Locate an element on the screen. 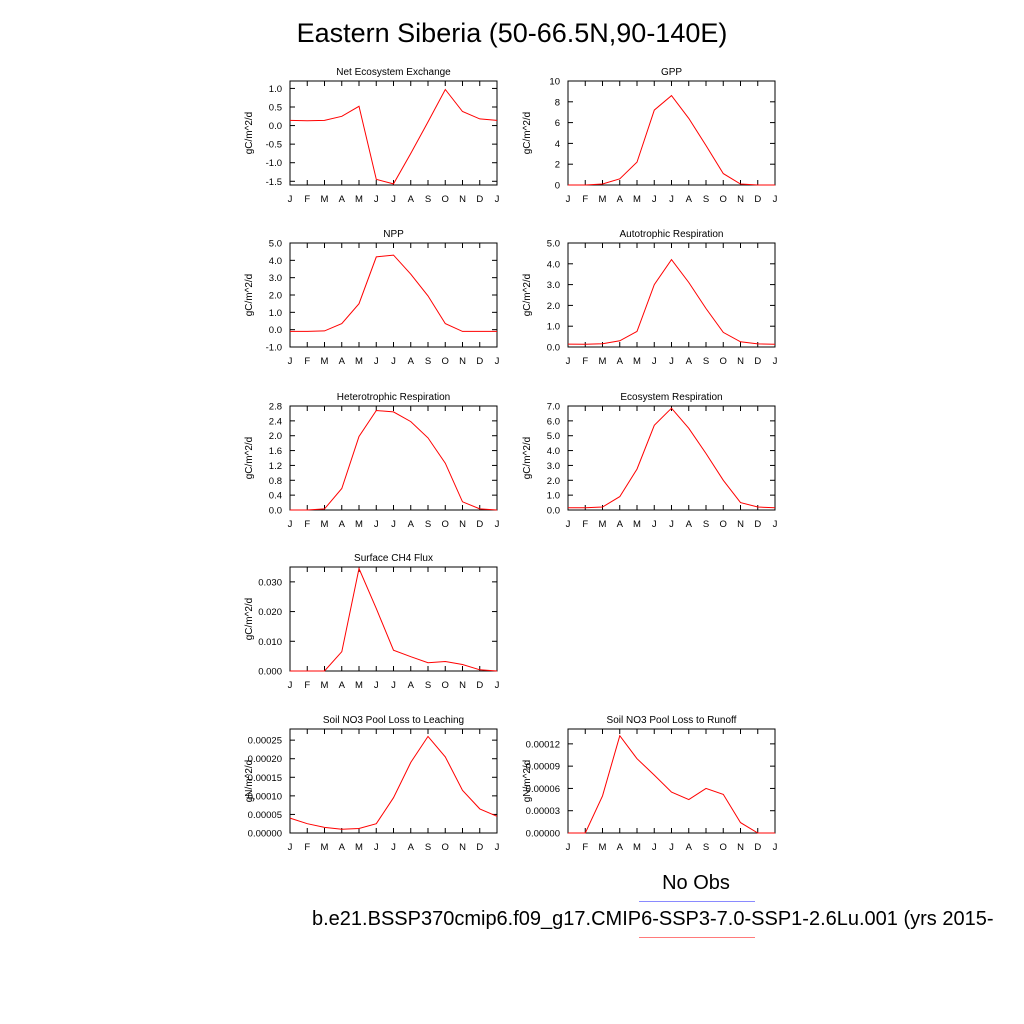 The image size is (1024, 1024). page-title: Eastern Siberia (50-66.5N,90-140E) is located at coordinates (512, 33).